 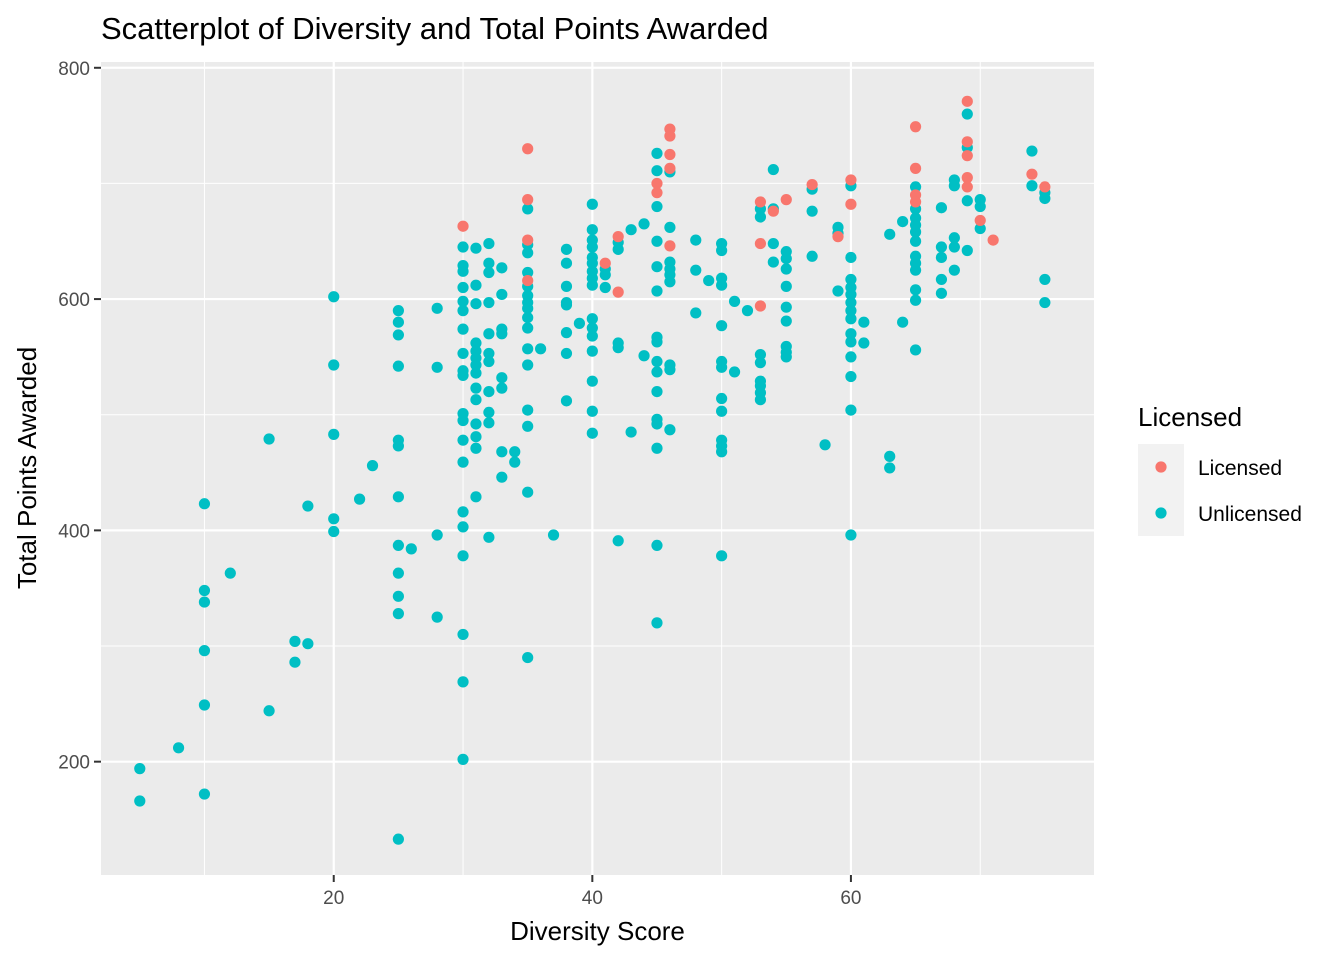 What do you see at coordinates (74, 531) in the screenshot?
I see `y-tick-label: 400` at bounding box center [74, 531].